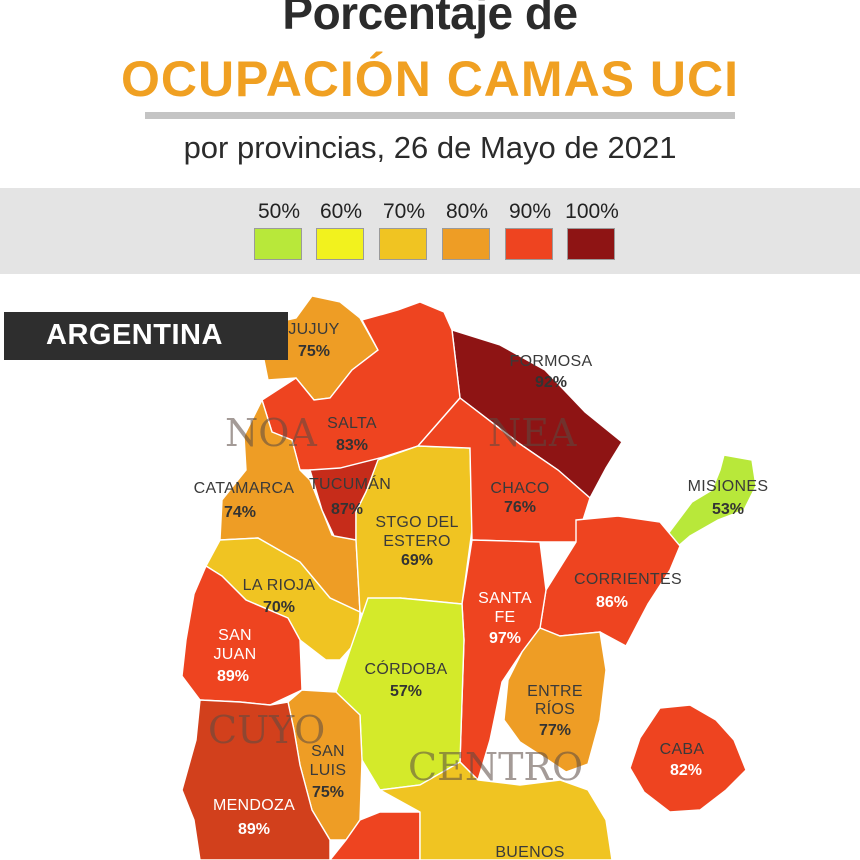  I want to click on title-line-2: OCUPACIÓN CAMAS UCI, so click(430, 79).